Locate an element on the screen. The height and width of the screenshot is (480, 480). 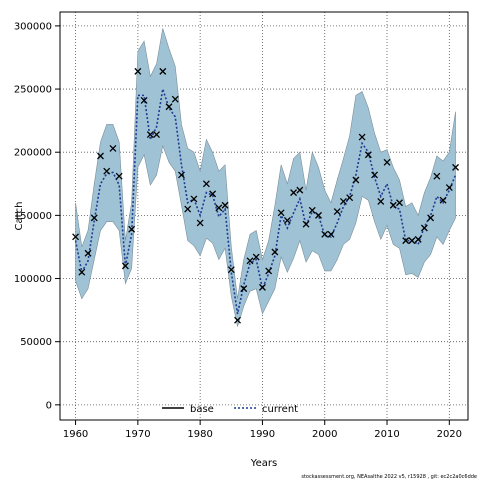
observed-point-1992 is located at coordinates (275, 252).